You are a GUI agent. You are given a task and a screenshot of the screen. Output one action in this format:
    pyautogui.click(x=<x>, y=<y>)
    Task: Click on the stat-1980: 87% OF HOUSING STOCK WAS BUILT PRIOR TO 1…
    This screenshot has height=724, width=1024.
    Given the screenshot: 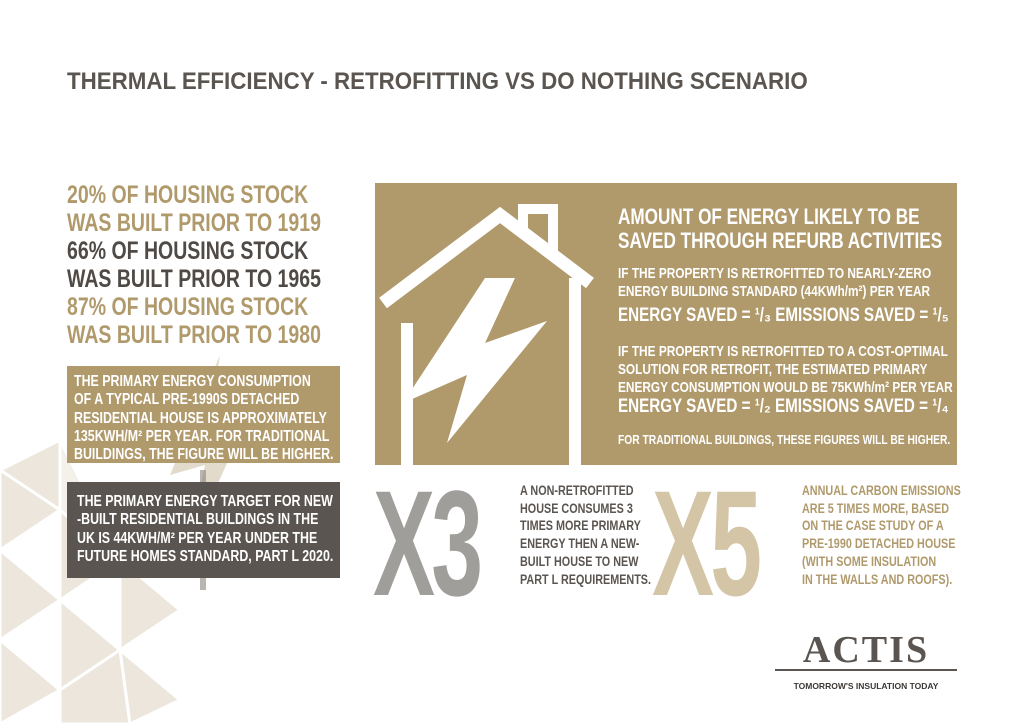 What is the action you would take?
    pyautogui.click(x=194, y=321)
    